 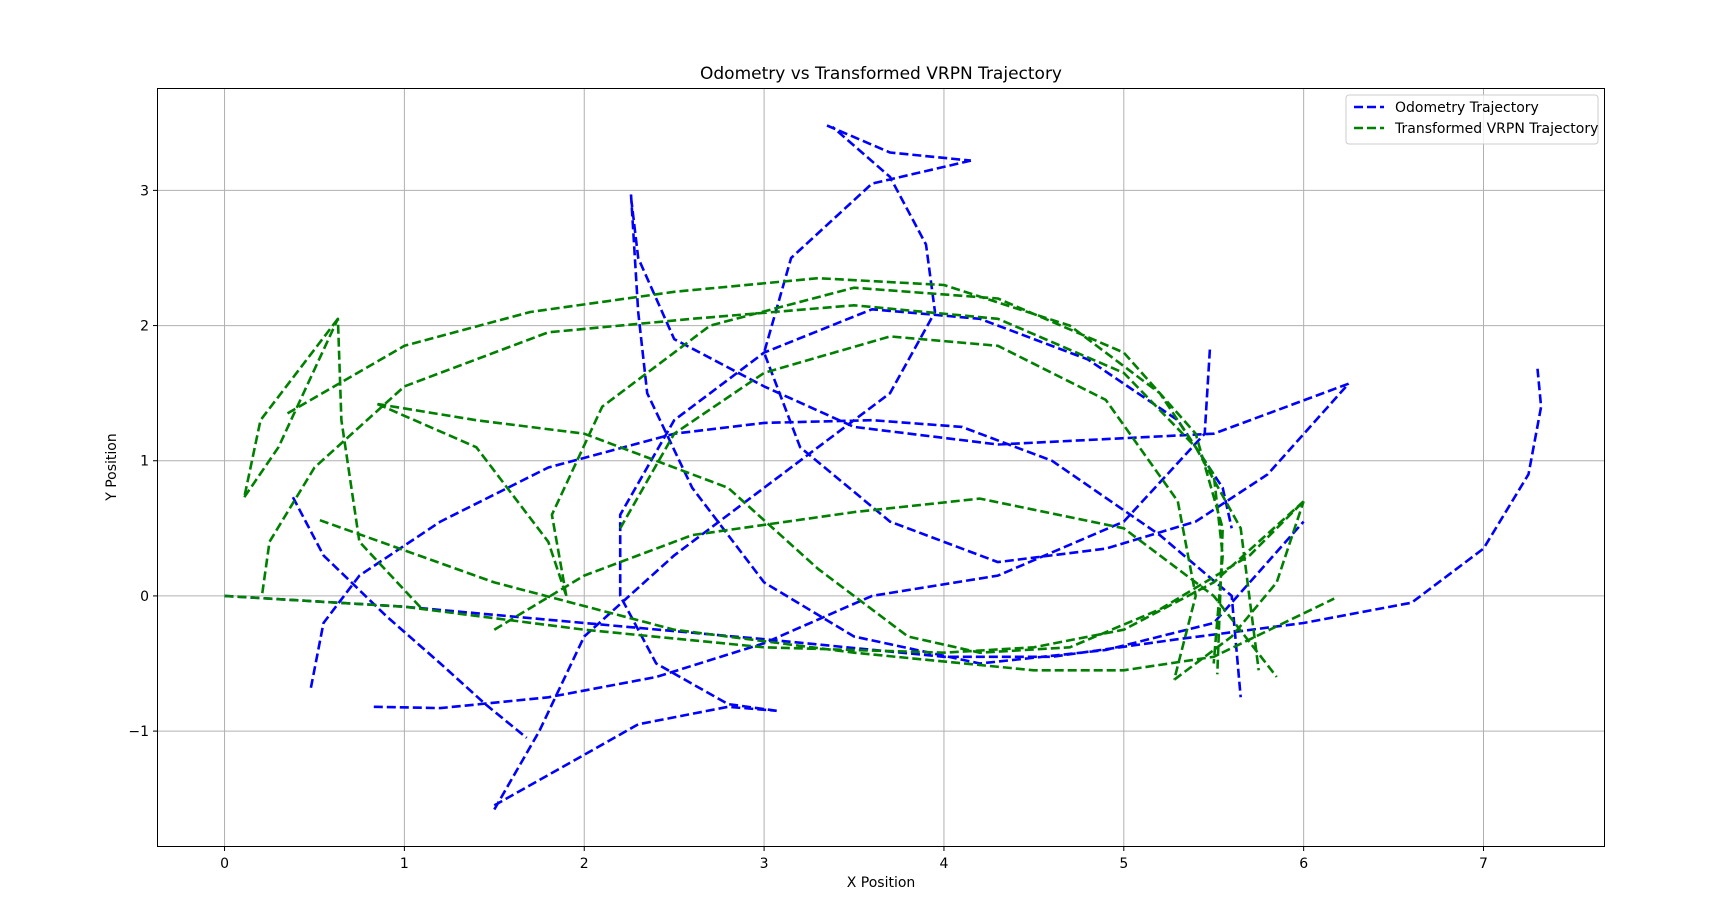 What do you see at coordinates (144, 191) in the screenshot?
I see `y-tick-label: 3` at bounding box center [144, 191].